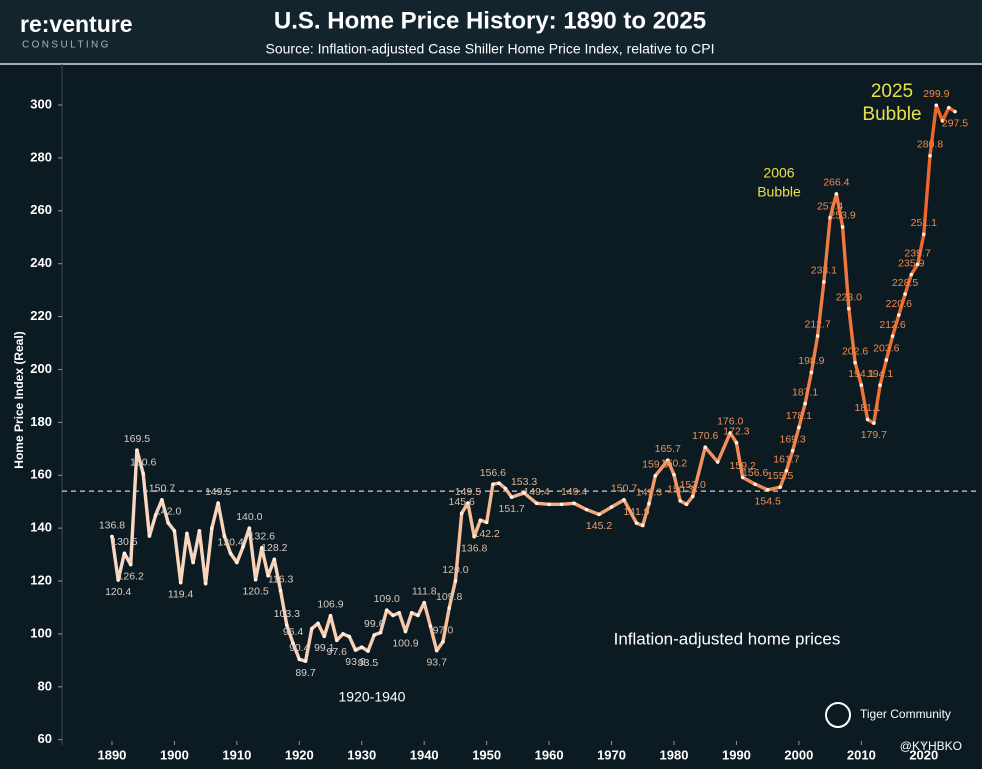  What do you see at coordinates (361, 754) in the screenshot?
I see `x-tick-label: 1930` at bounding box center [361, 754].